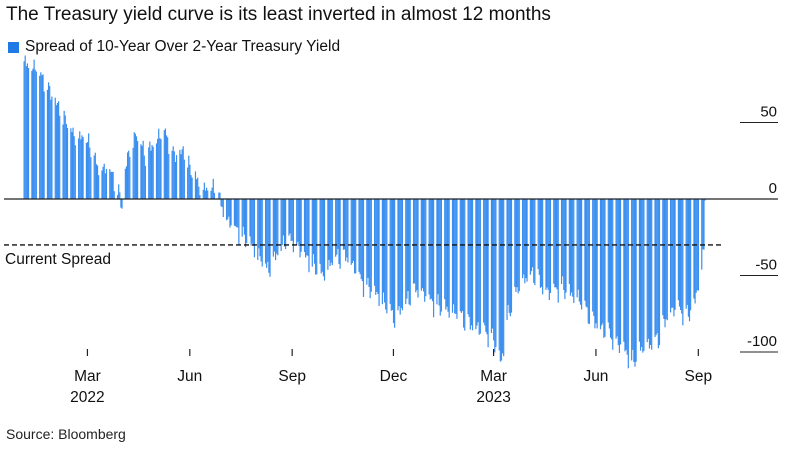  Describe the element at coordinates (87, 397) in the screenshot. I see `x-year-label: 2022` at that location.